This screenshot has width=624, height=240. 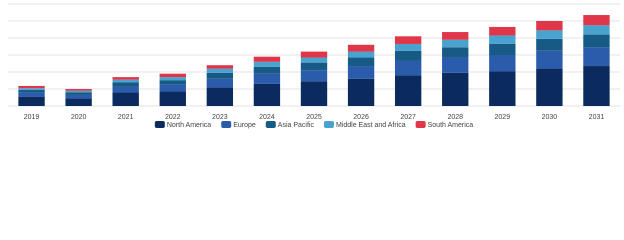 I want to click on x-tick-label: 2027, so click(x=408, y=117).